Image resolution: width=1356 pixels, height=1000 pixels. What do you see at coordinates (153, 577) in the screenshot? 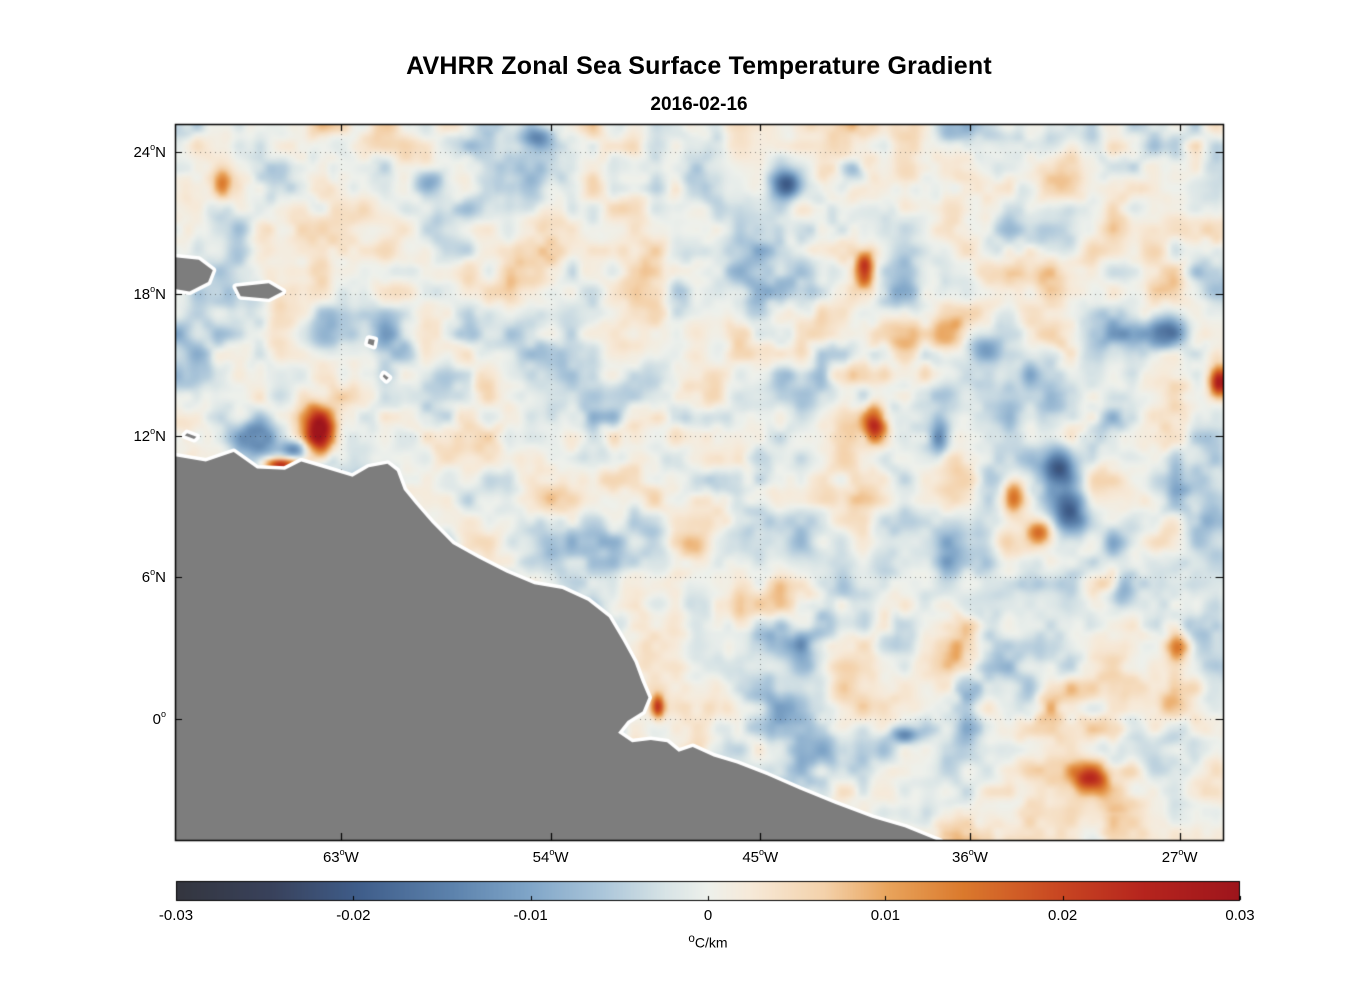
I see `y-tick-label: 6oN` at bounding box center [153, 577].